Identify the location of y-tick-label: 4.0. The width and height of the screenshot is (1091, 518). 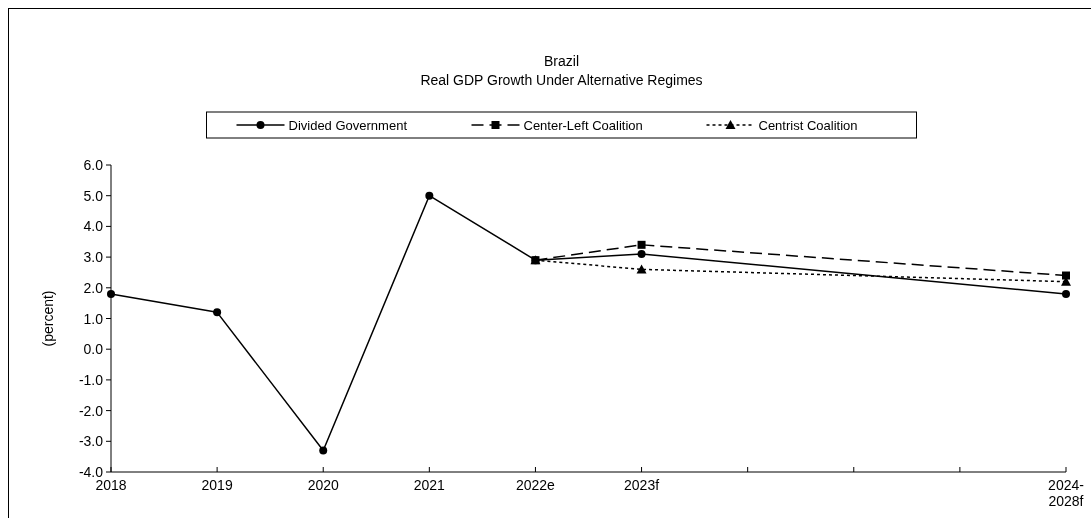
(93, 226).